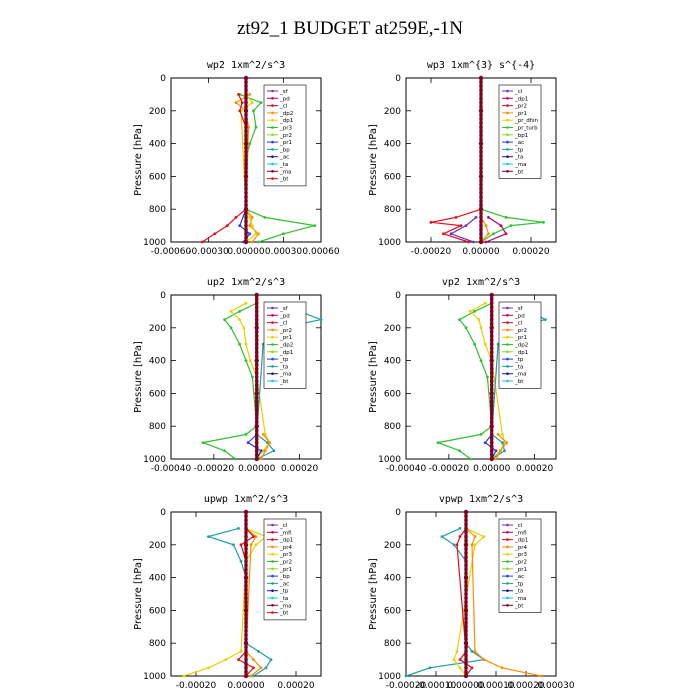 The image size is (700, 700). Describe the element at coordinates (526, 121) in the screenshot. I see `legend-entry: _pr_dfsn` at that location.